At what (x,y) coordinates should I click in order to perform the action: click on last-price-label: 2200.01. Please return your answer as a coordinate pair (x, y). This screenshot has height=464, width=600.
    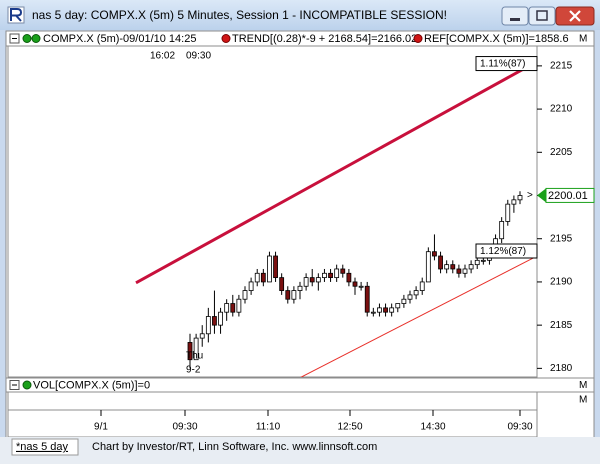
    Looking at the image, I should click on (568, 196).